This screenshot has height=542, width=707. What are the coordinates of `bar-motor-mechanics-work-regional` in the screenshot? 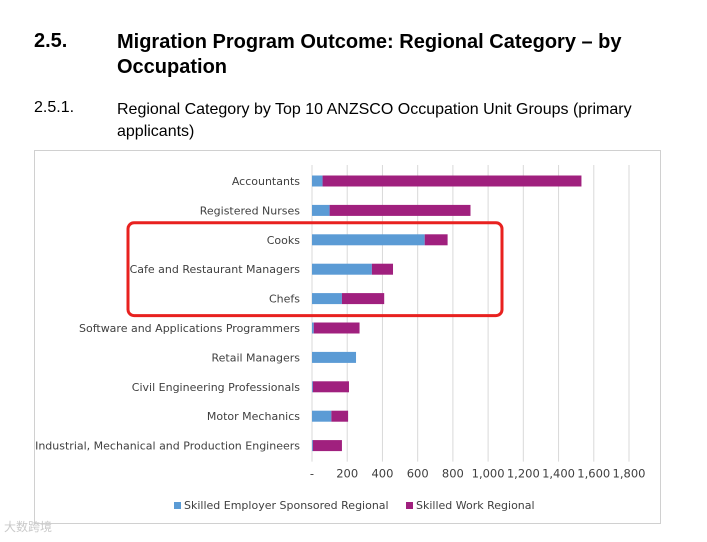 It's located at (340, 416).